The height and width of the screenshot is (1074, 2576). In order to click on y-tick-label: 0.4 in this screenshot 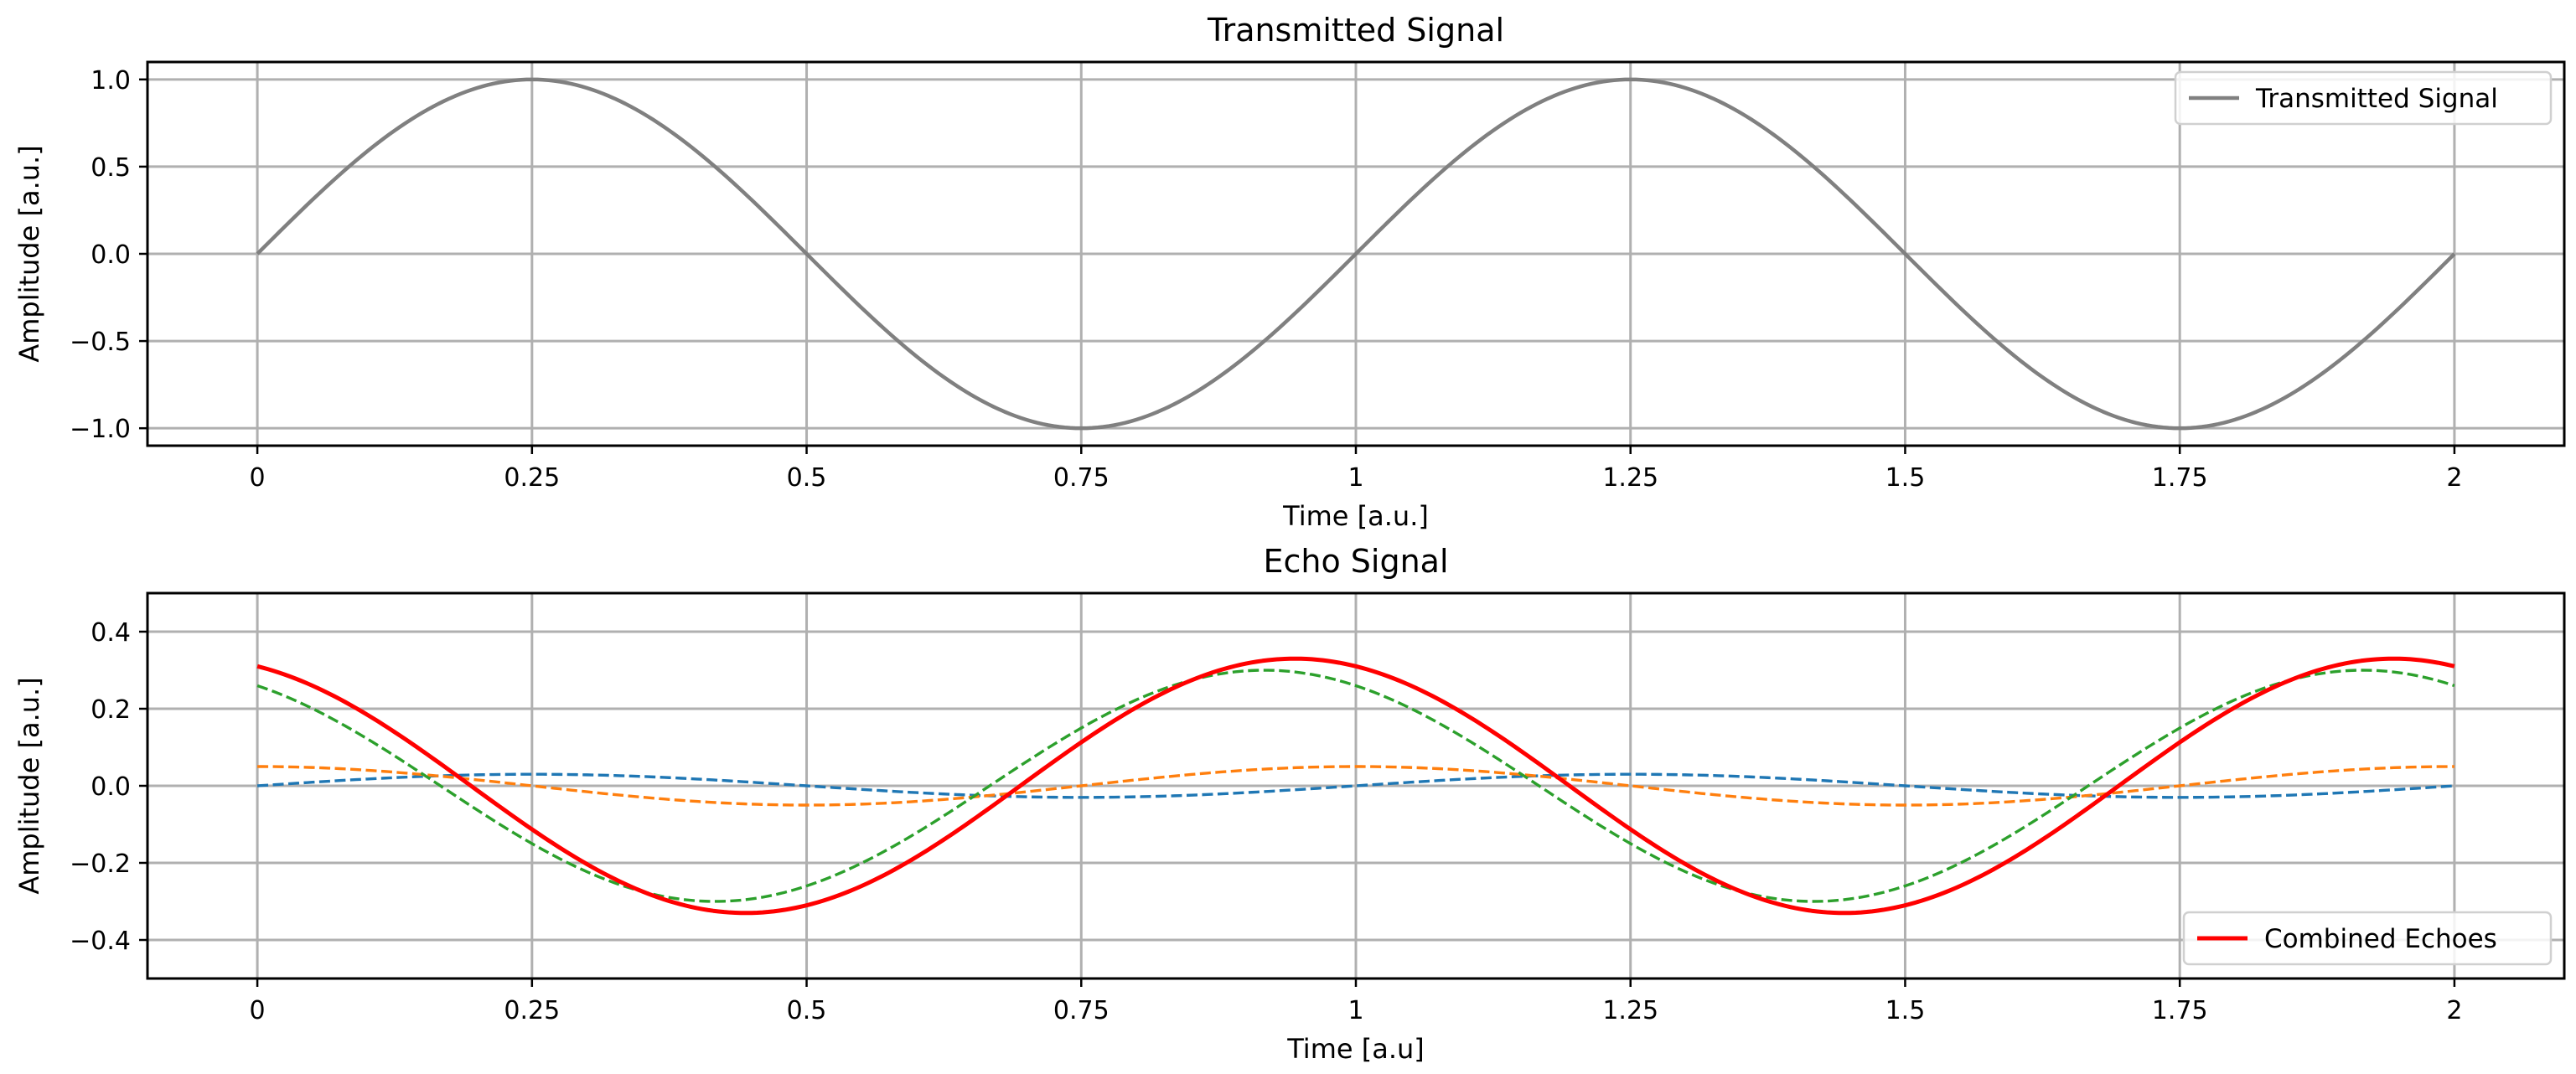, I will do `click(111, 633)`.